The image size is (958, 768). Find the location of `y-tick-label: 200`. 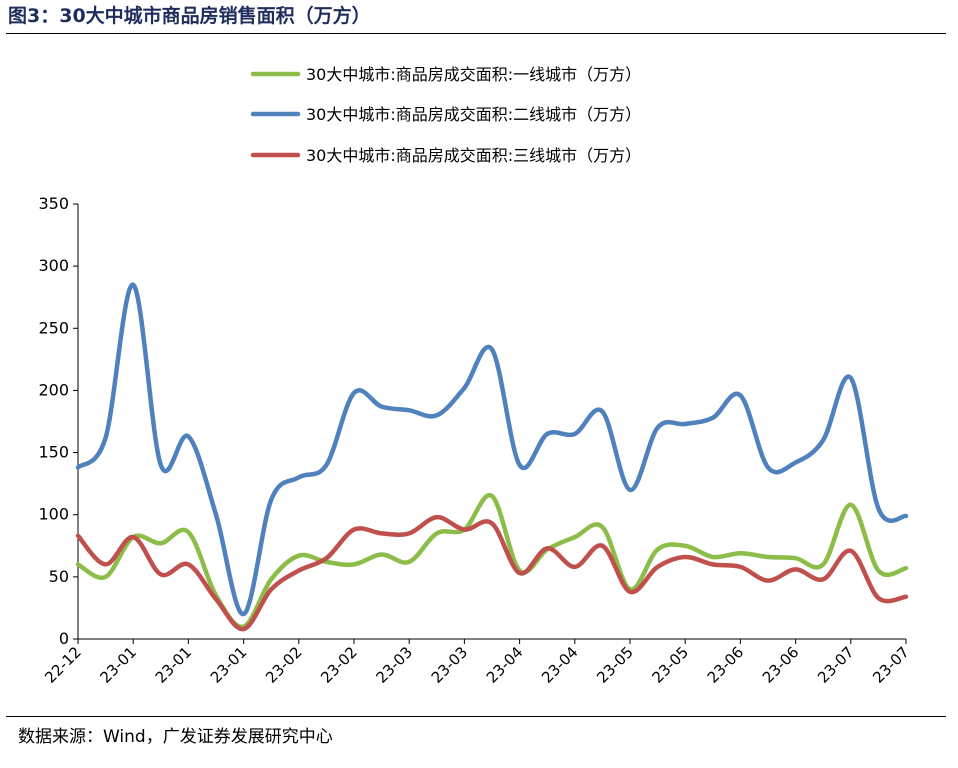

y-tick-label: 200 is located at coordinates (53, 389).